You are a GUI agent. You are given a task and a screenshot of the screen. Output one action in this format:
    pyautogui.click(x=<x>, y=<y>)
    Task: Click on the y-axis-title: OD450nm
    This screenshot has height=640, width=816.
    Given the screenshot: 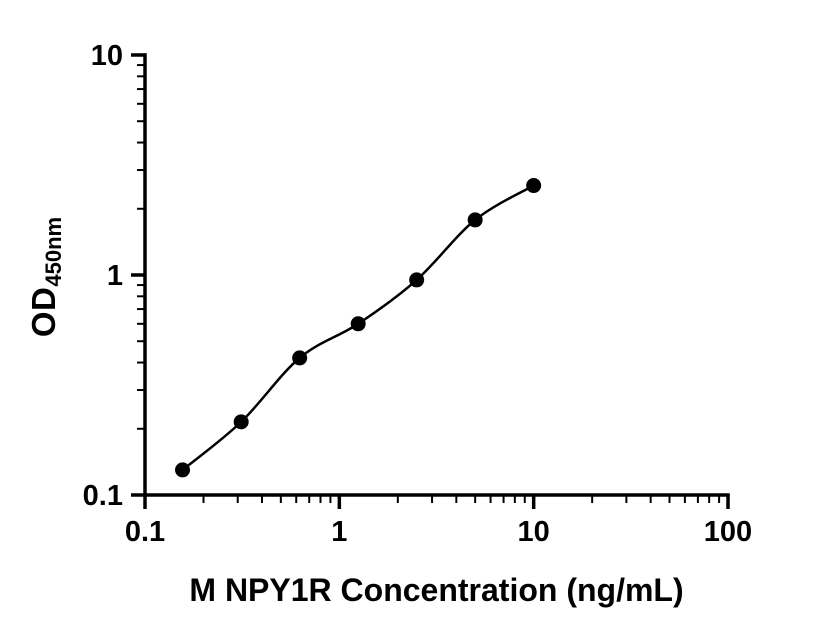 What is the action you would take?
    pyautogui.click(x=46, y=277)
    